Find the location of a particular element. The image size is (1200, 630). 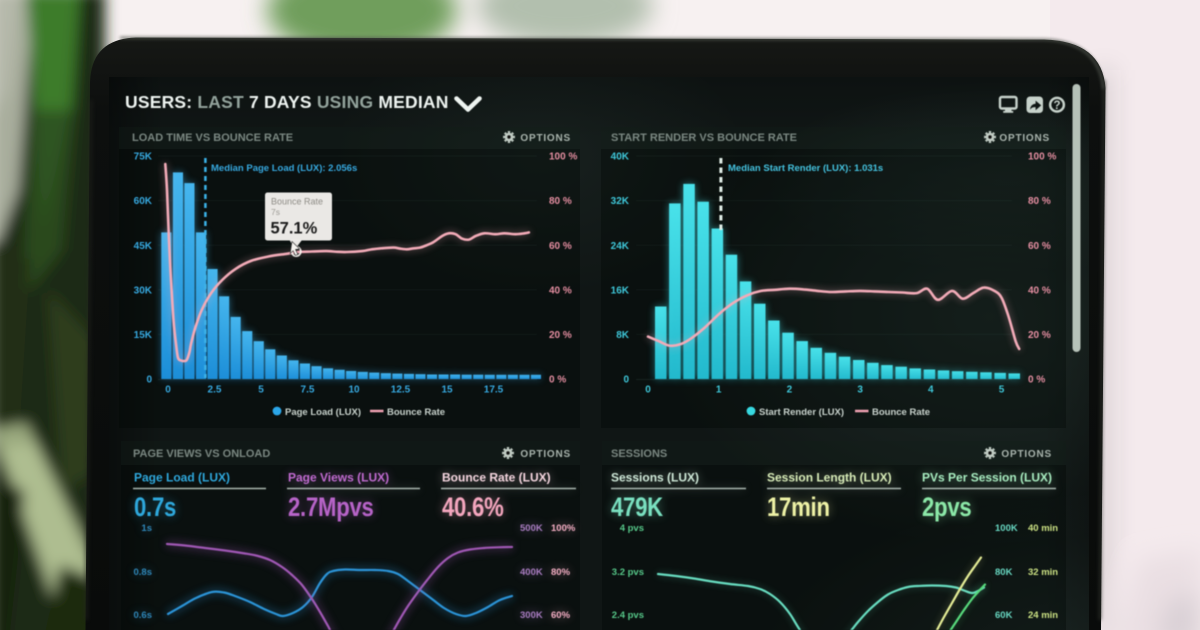

svg-text: 10 is located at coordinates (354, 390).